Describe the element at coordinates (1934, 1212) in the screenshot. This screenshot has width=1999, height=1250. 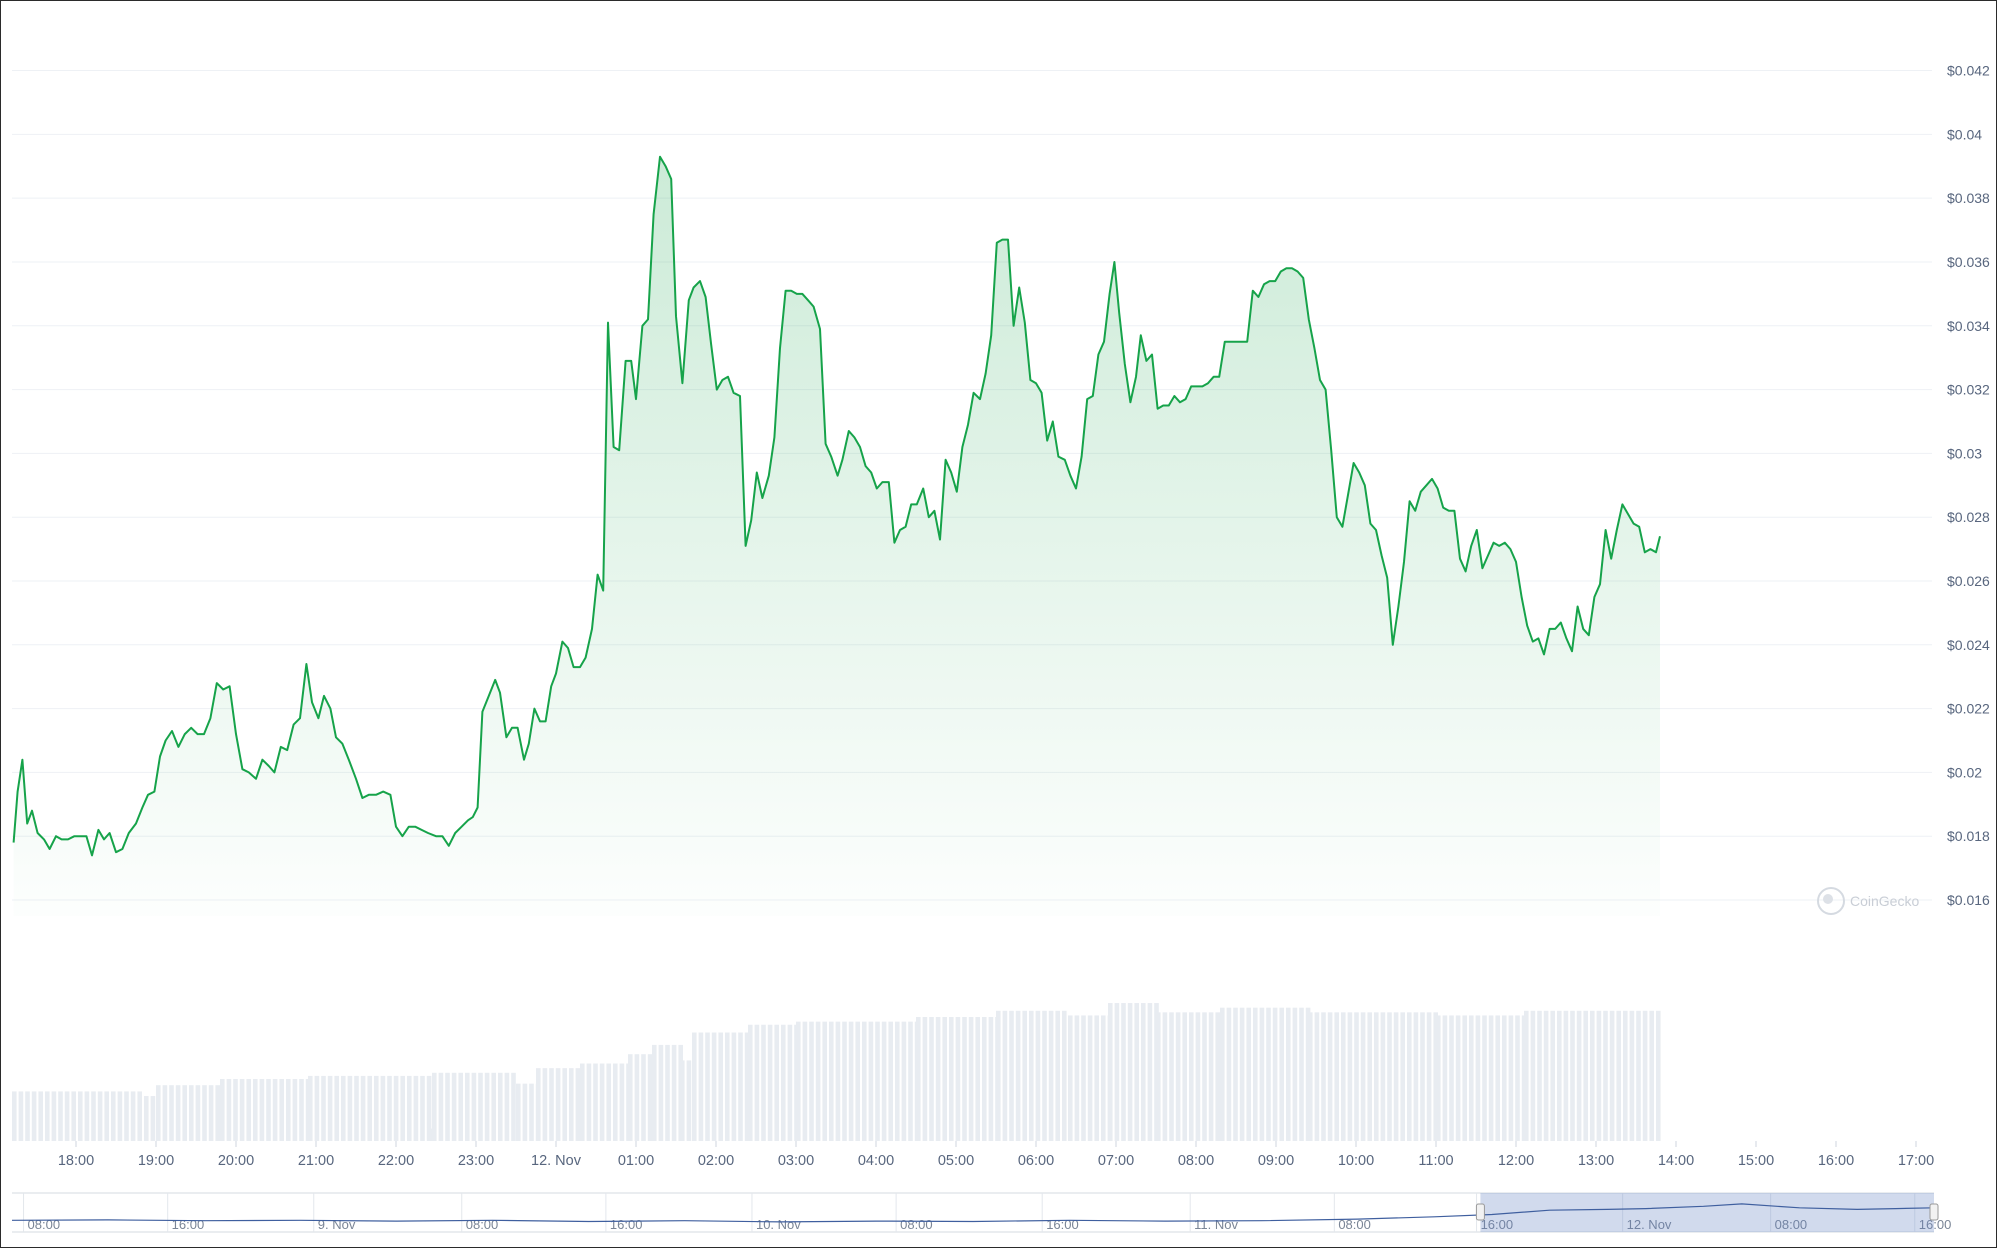
I see `navigator-right-handle` at that location.